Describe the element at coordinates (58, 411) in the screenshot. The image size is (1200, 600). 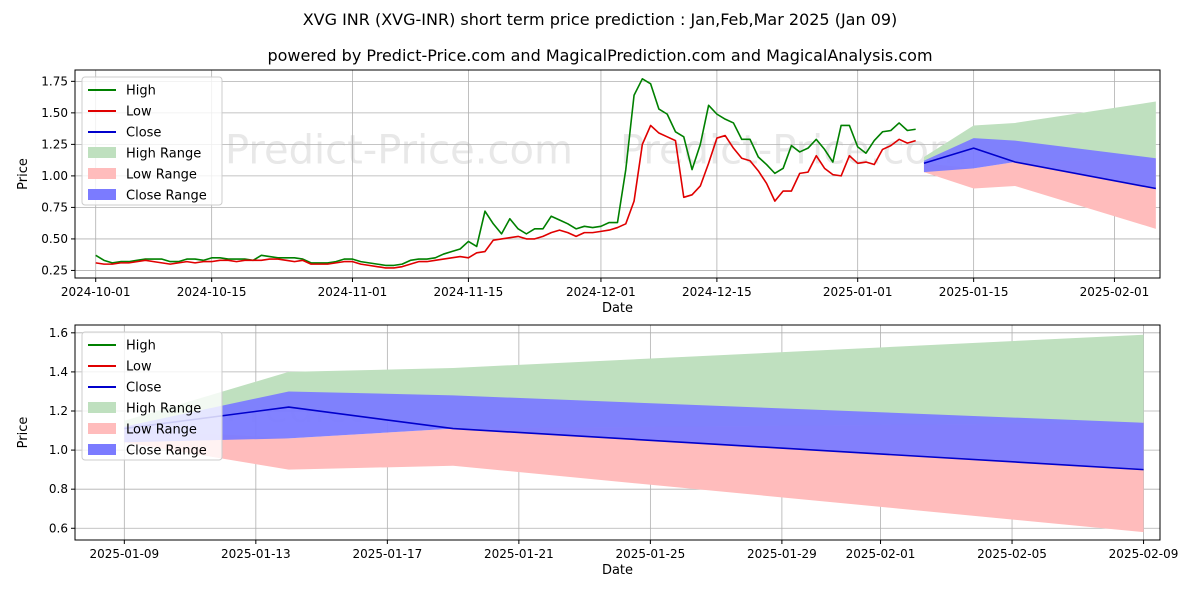
I see `y-tick-label: 1.2` at that location.